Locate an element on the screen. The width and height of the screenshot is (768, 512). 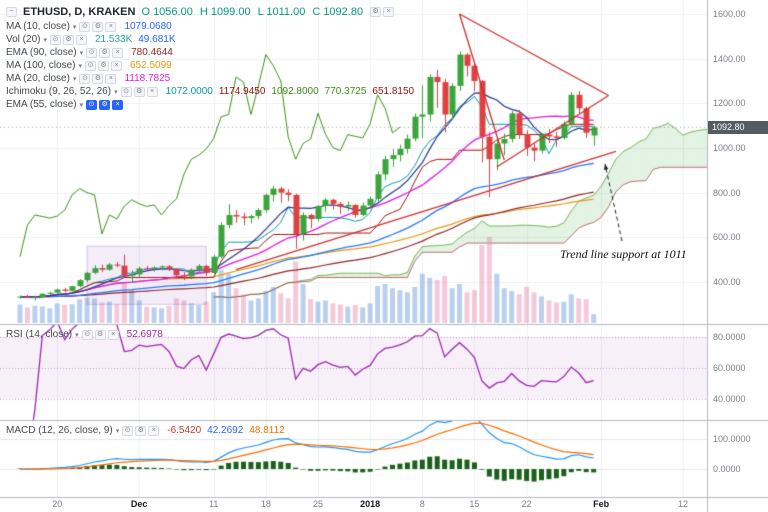
indicator-label: EMA (90, close) is located at coordinates (41, 52).